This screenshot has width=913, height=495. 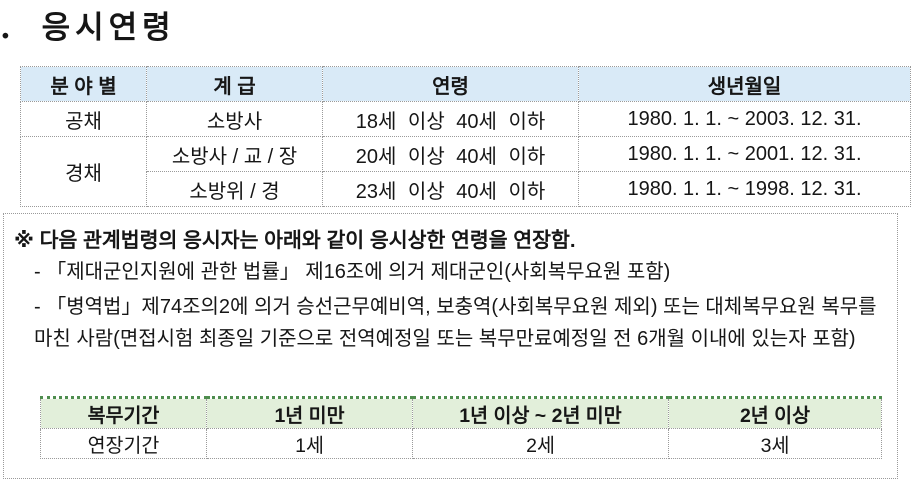 I want to click on cell-birthdate: 1980. 1. 1. ~ 2001. 12. 31., so click(x=744, y=154).